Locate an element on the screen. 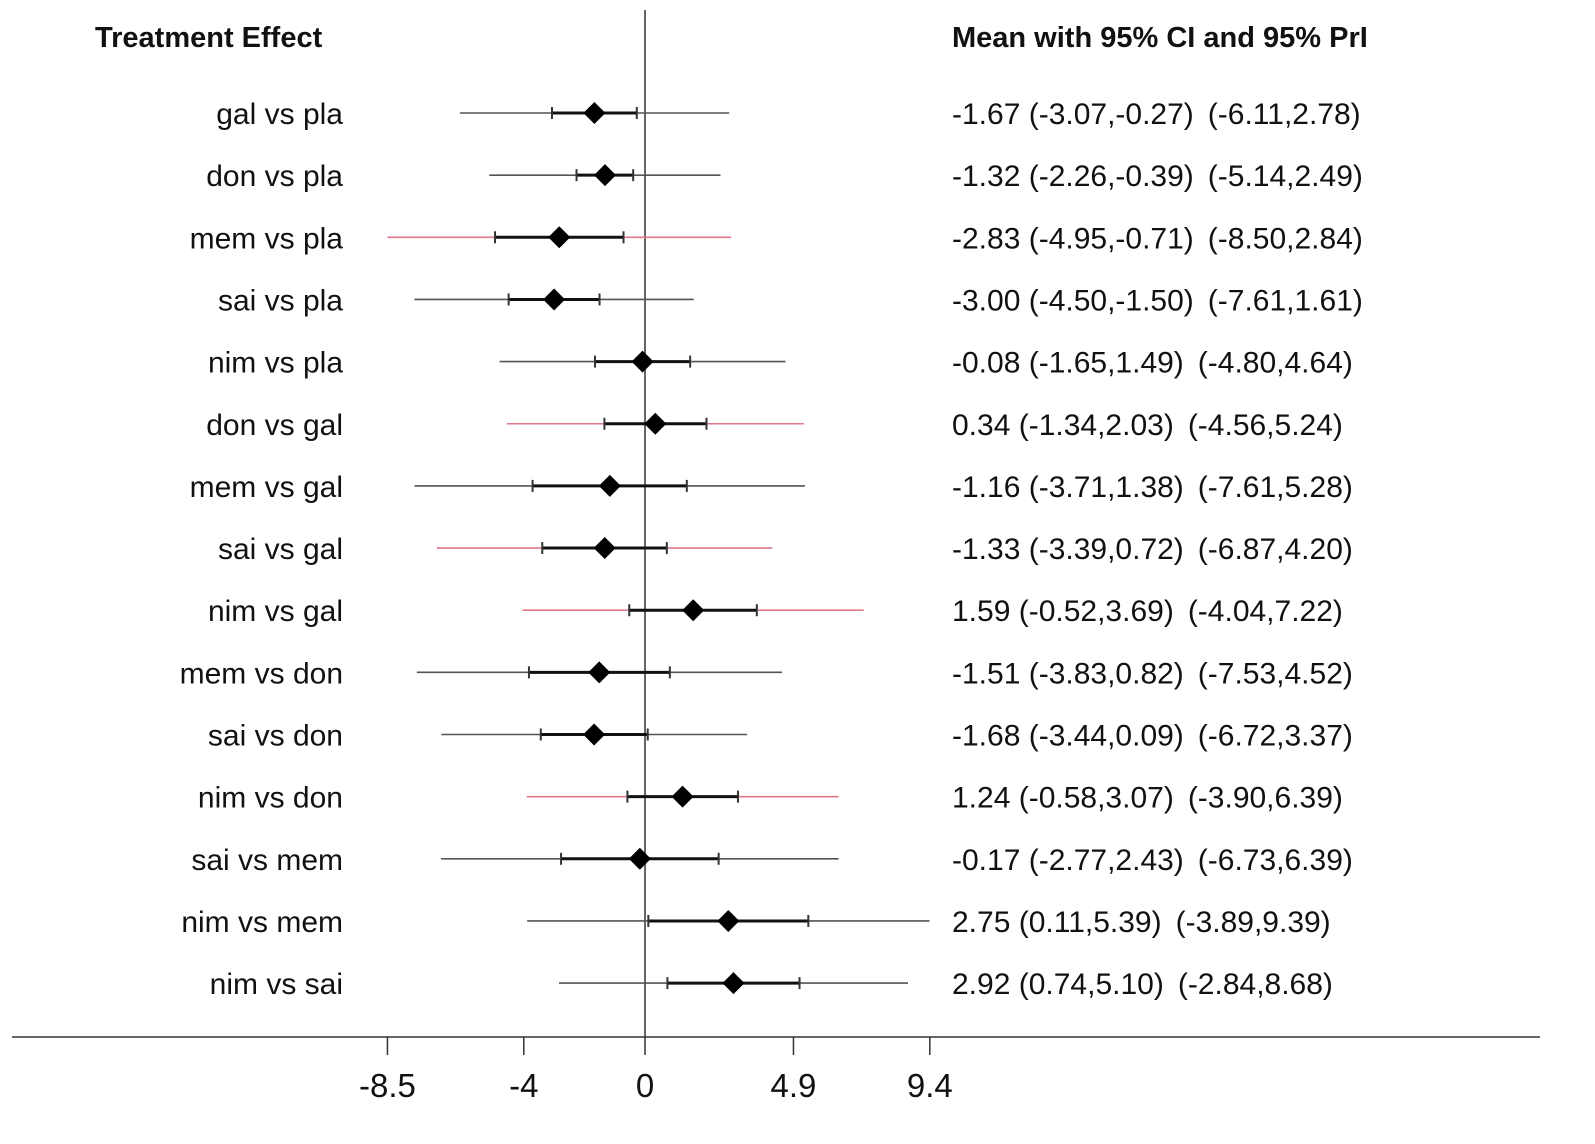  ci-value-text: -3.00 (-4.50,-1.50) is located at coordinates (1073, 300).